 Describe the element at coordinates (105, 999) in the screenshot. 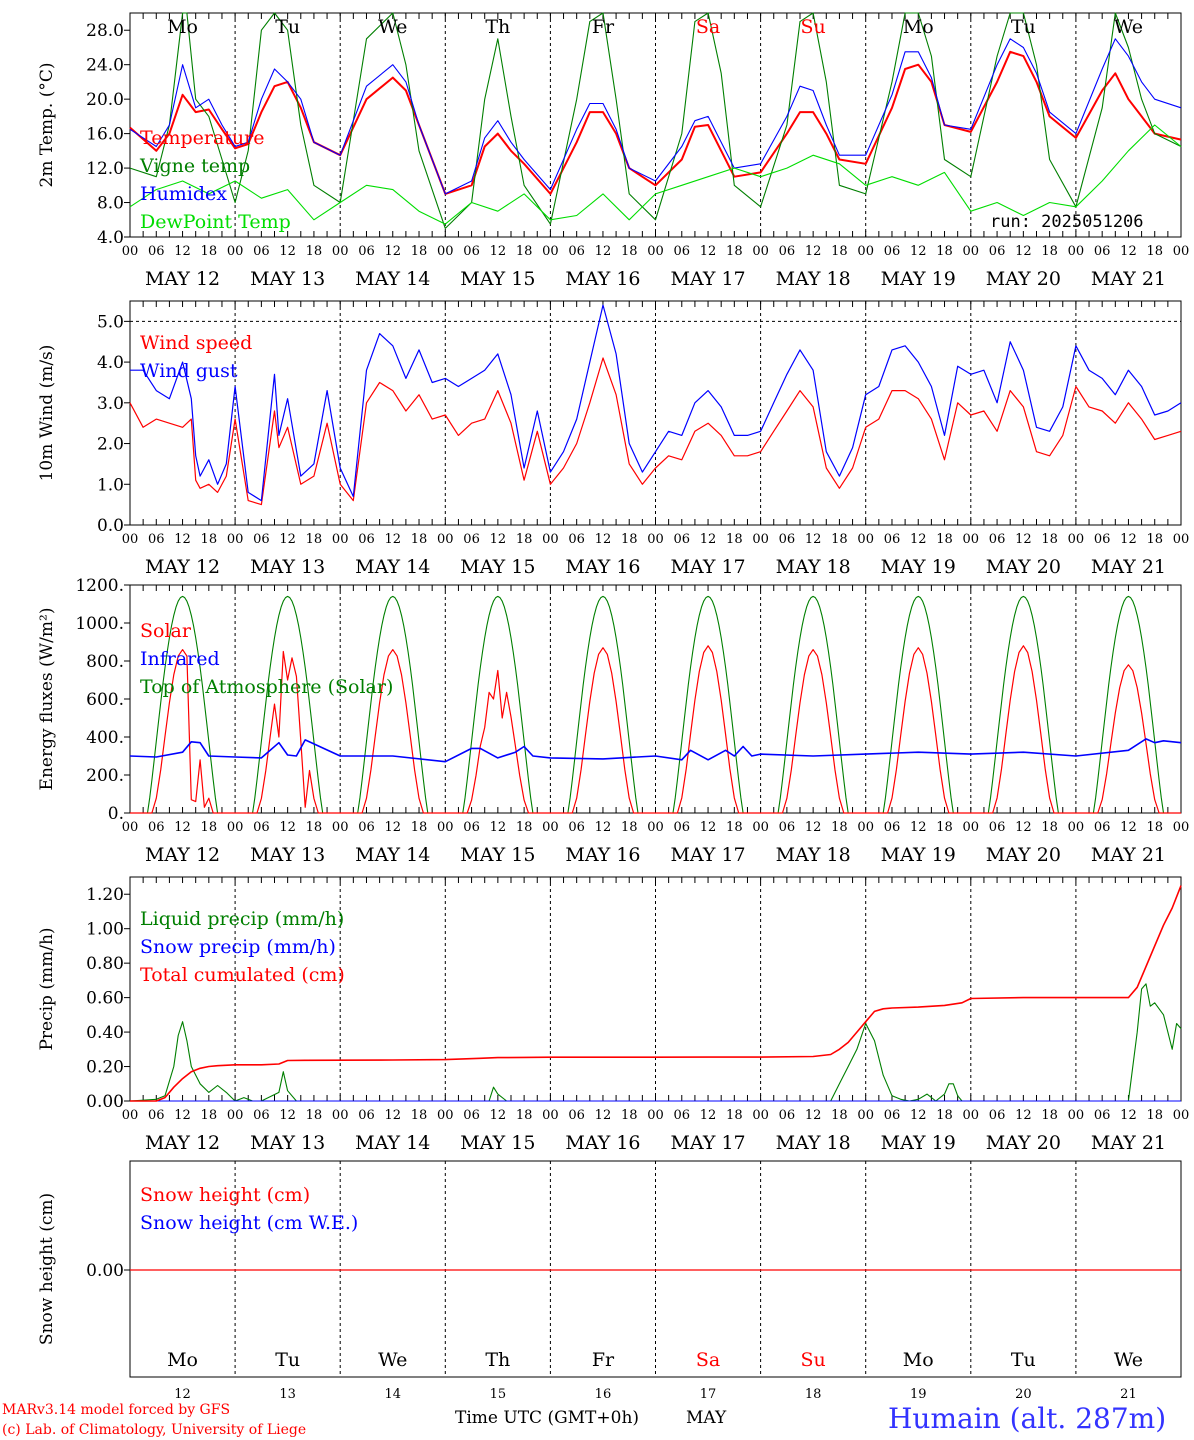

I see `precip-ytick-label: 0.60` at that location.